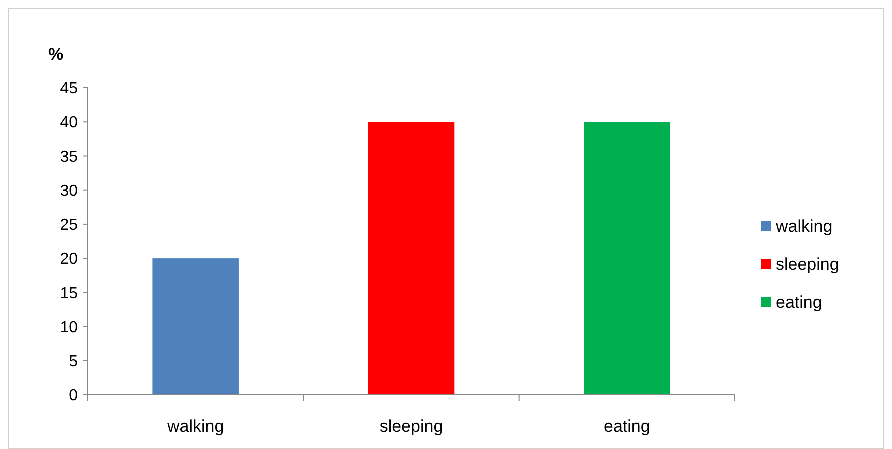  What do you see at coordinates (799, 302) in the screenshot?
I see `legend-label: eating` at bounding box center [799, 302].